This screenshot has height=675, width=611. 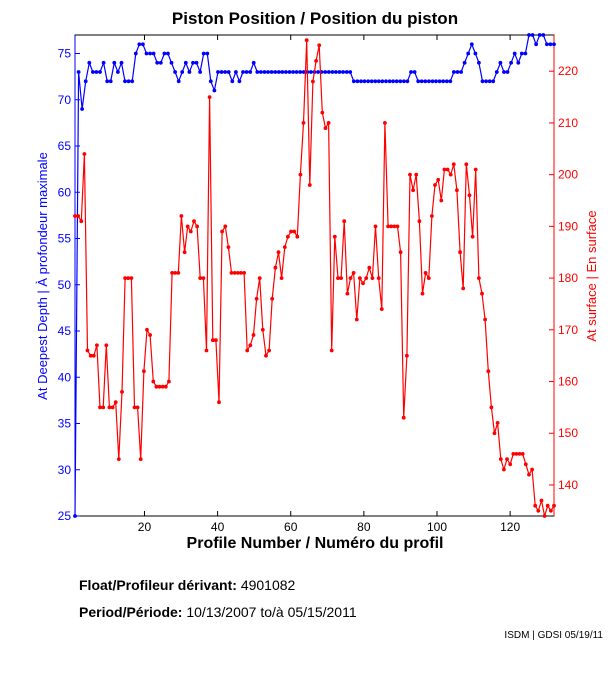 I want to click on right-axis-label: At surface | En surface, so click(x=591, y=275).